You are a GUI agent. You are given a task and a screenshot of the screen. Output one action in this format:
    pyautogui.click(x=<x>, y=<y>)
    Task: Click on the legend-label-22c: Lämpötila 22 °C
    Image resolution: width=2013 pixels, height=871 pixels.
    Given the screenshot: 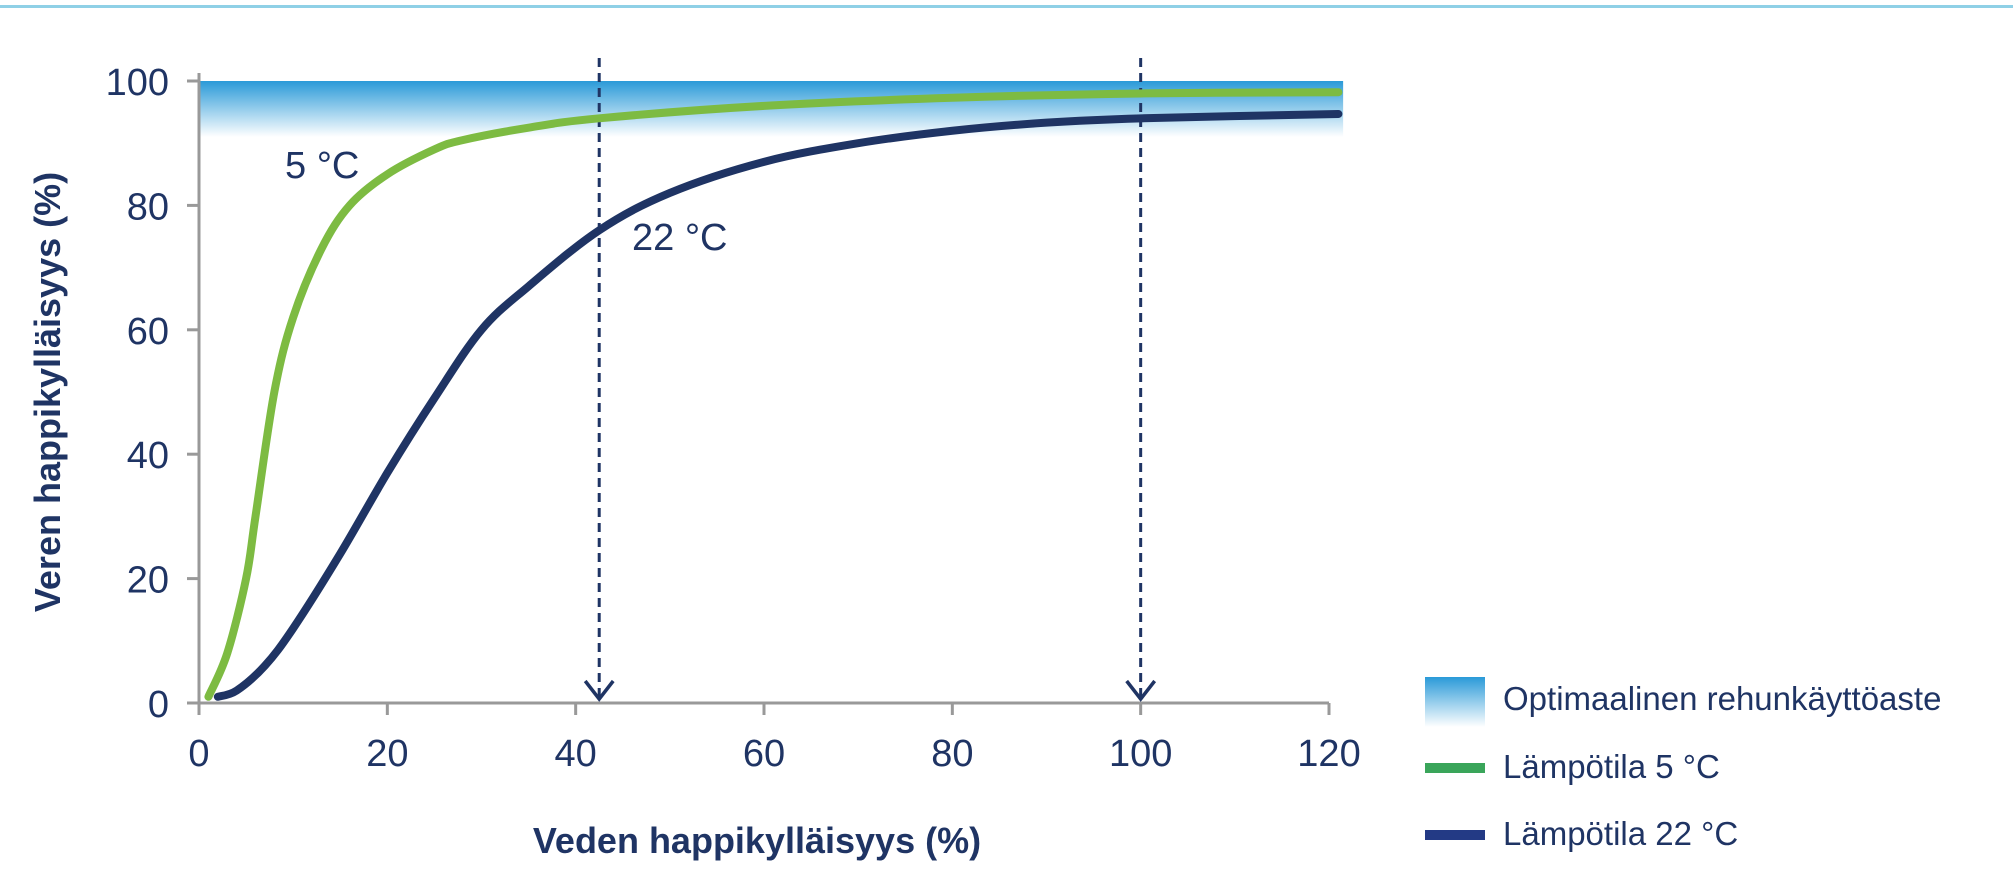 What is the action you would take?
    pyautogui.click(x=1621, y=833)
    